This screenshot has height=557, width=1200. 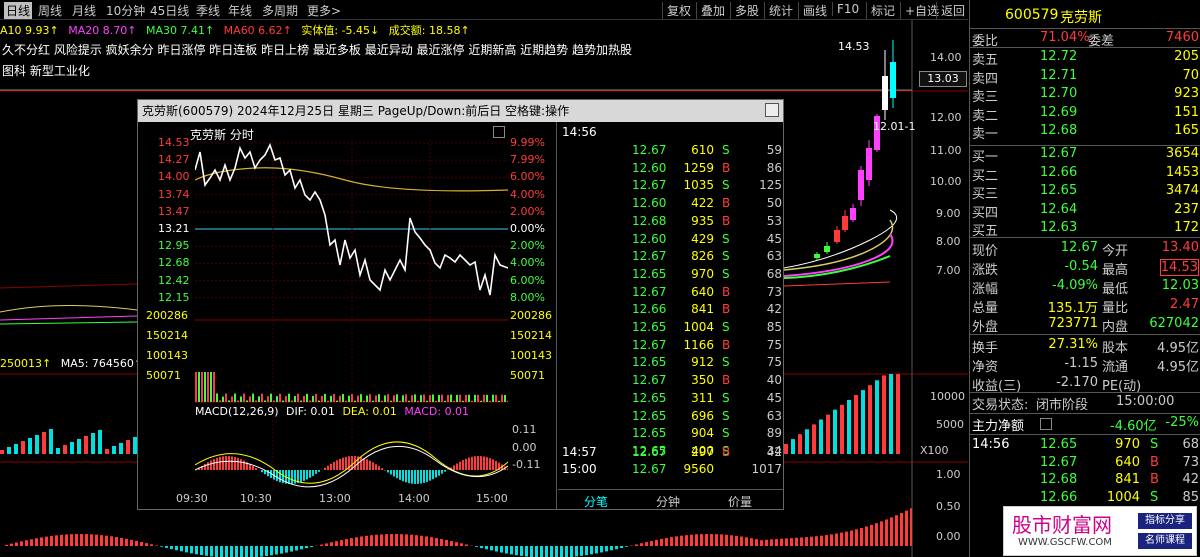 I want to click on tick-row: 12.65 400 S 34, so click(x=707, y=450).